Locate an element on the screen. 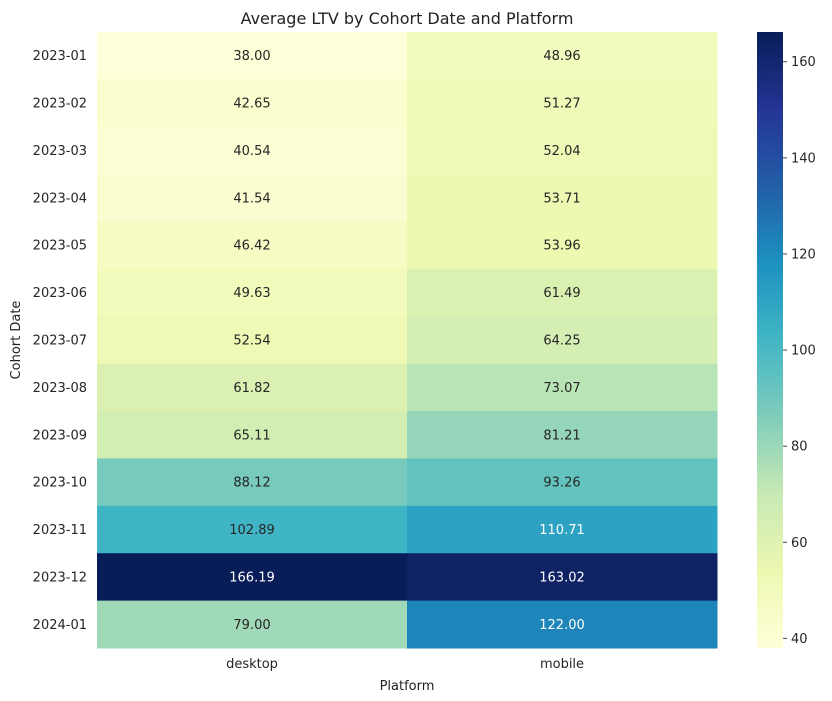 This screenshot has width=832, height=701. cell-value-label: 48.96 is located at coordinates (561, 56).